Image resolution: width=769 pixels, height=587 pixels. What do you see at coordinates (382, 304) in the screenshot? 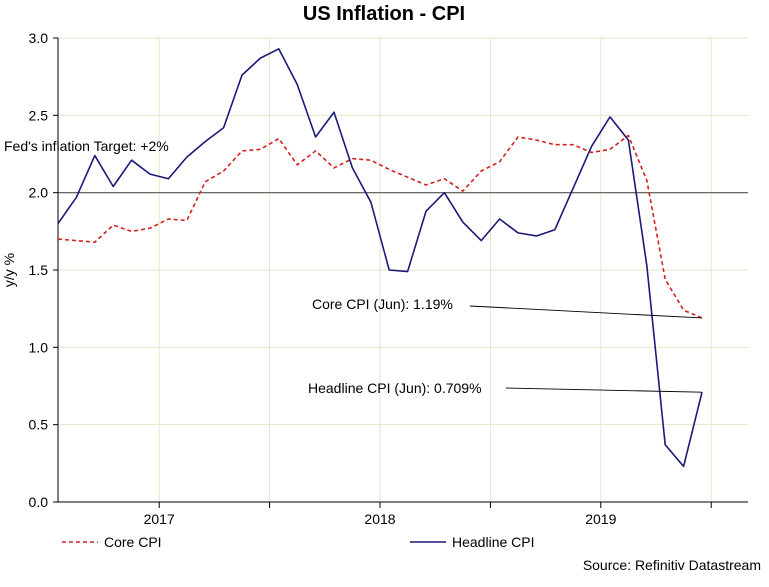
I see `annotation-label: Core CPI (Jun): 1.19%` at bounding box center [382, 304].